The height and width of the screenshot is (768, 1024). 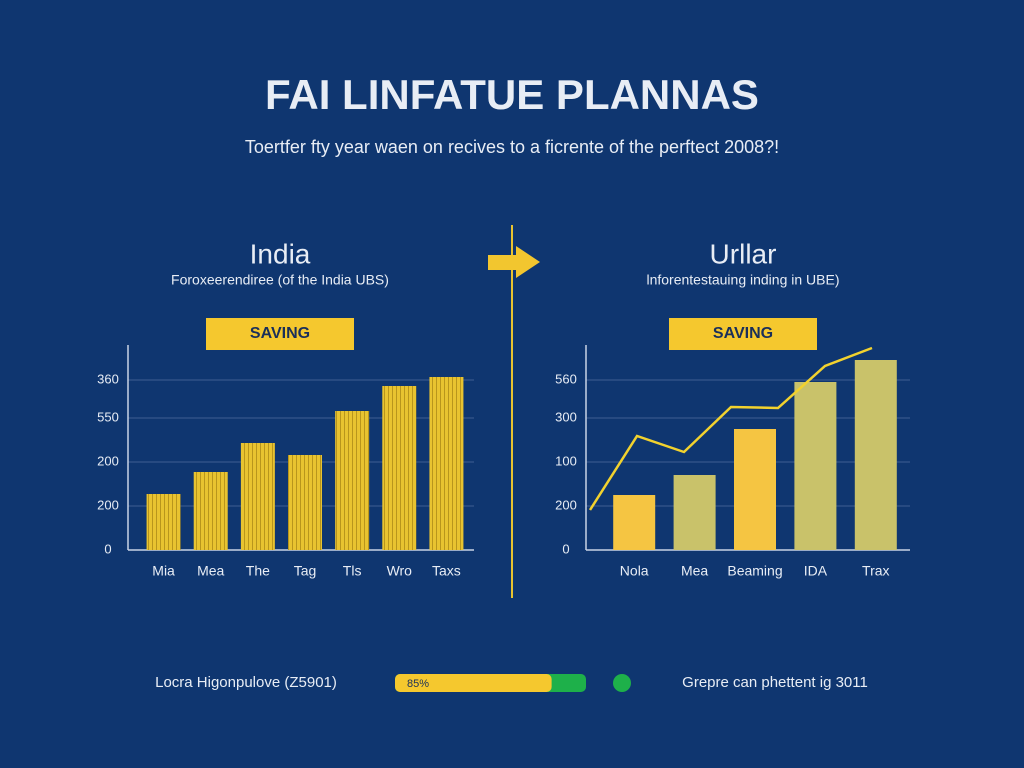 What do you see at coordinates (280, 280) in the screenshot?
I see `chart-subtitle: Foroxeerendiree (of the India UBS)` at bounding box center [280, 280].